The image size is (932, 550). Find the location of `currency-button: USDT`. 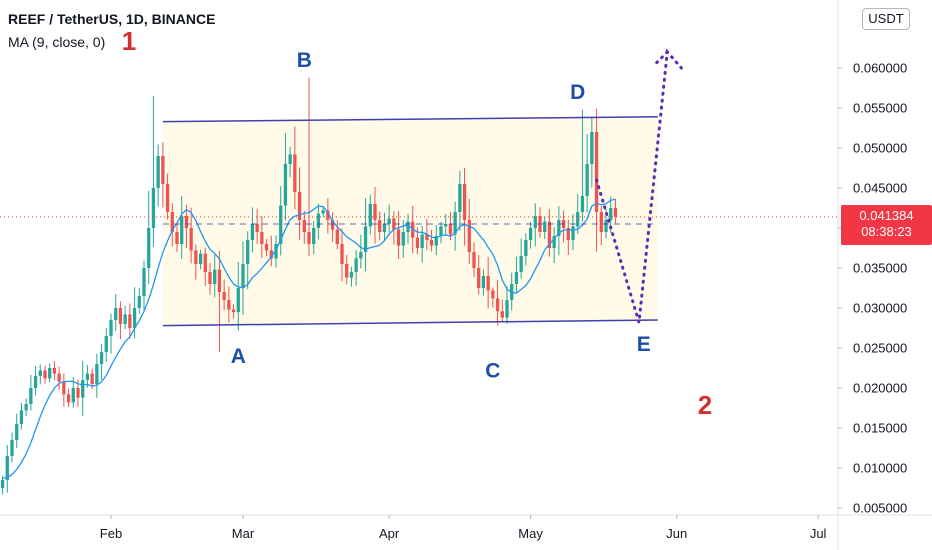

currency-button: USDT is located at coordinates (886, 19).